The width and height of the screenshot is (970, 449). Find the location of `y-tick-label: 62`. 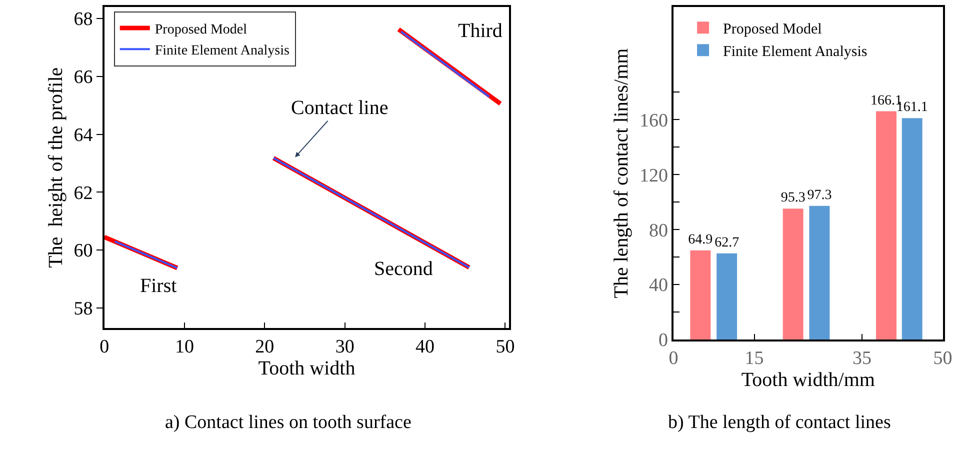

y-tick-label: 62 is located at coordinates (83, 193).